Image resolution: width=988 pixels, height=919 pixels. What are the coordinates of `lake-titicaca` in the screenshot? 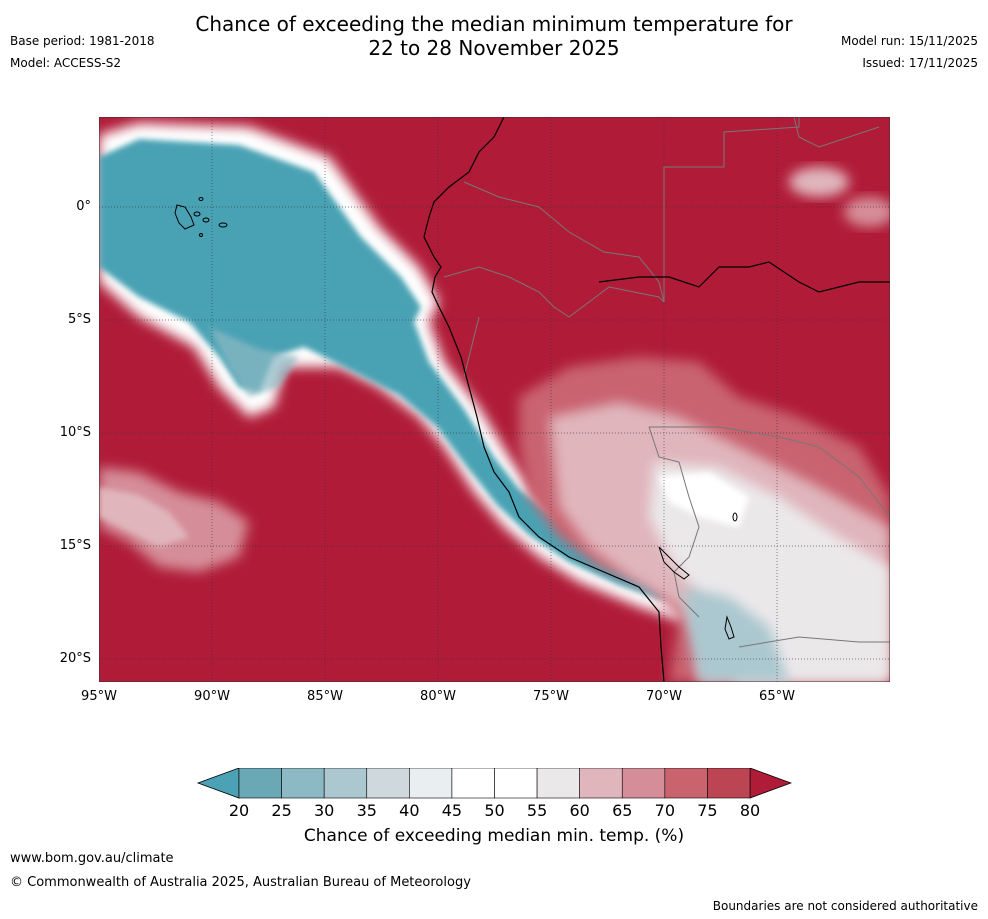 It's located at (698, 576).